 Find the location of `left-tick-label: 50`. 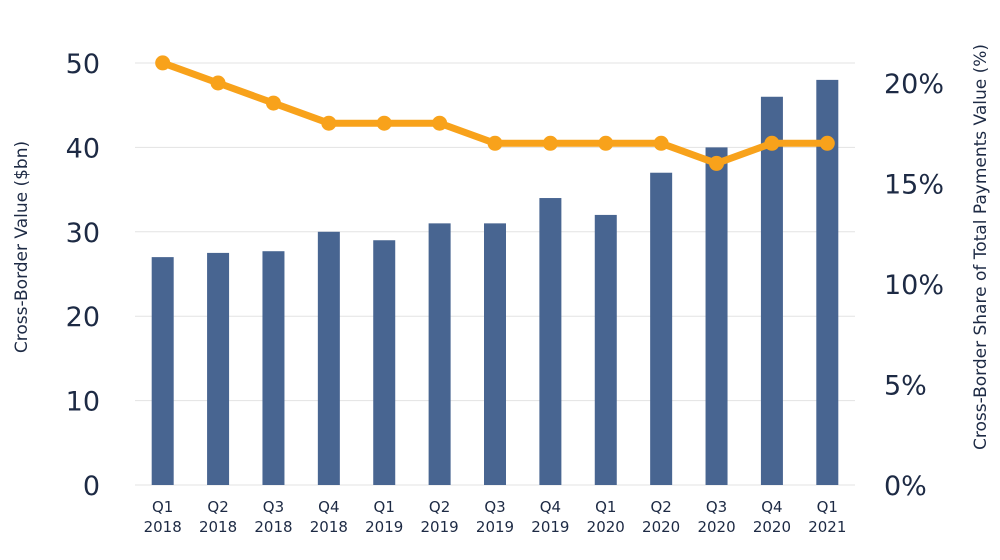

left-tick-label: 50 is located at coordinates (83, 64).